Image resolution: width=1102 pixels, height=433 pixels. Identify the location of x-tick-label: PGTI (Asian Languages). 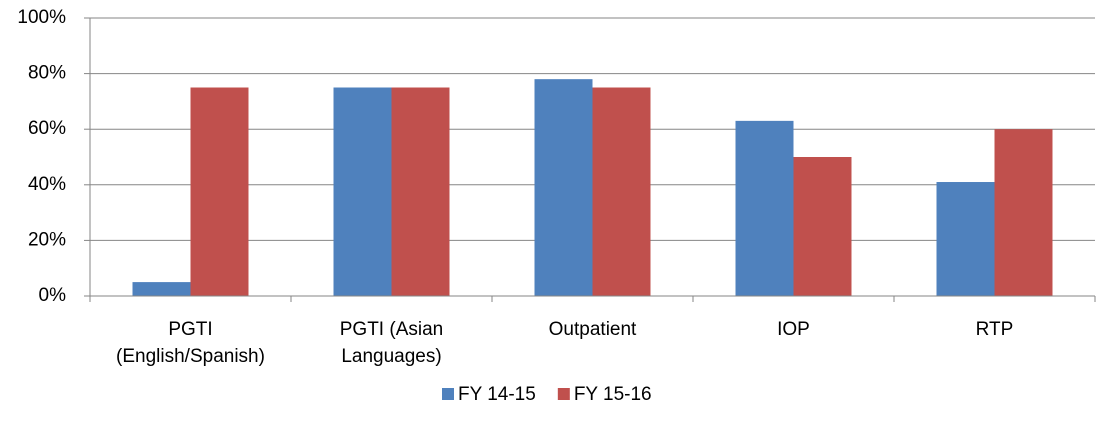
(391, 343).